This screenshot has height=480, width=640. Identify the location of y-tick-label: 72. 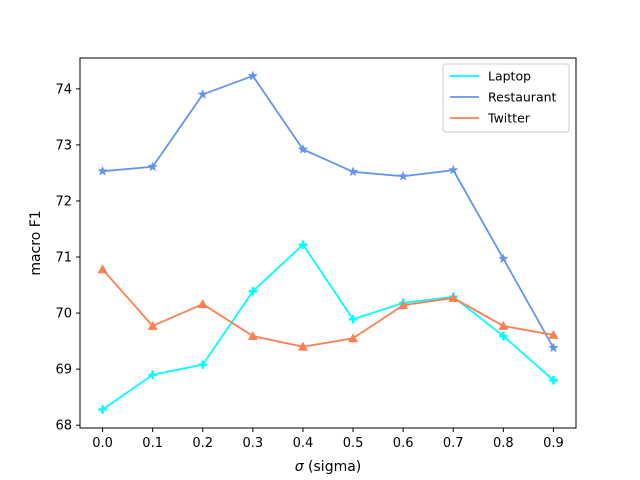
(63, 201).